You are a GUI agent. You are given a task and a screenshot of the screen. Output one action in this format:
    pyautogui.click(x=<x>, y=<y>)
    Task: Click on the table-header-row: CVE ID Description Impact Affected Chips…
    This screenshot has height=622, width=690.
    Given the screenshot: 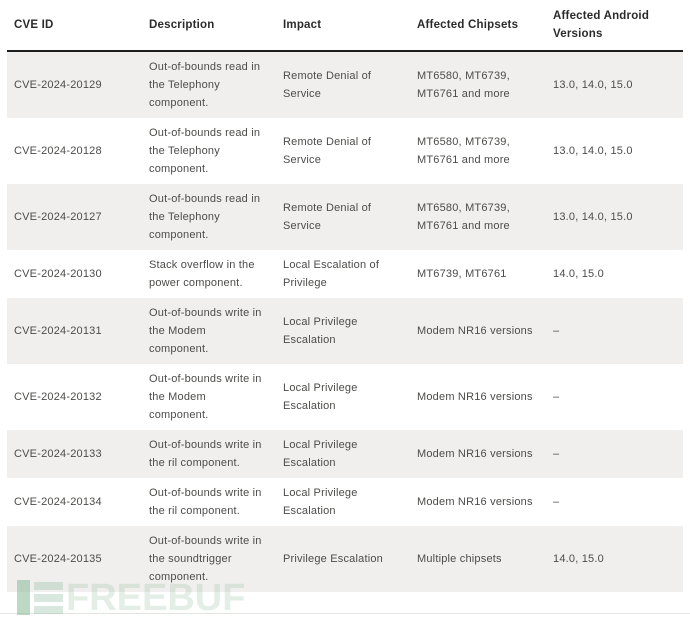 What is the action you would take?
    pyautogui.click(x=345, y=26)
    